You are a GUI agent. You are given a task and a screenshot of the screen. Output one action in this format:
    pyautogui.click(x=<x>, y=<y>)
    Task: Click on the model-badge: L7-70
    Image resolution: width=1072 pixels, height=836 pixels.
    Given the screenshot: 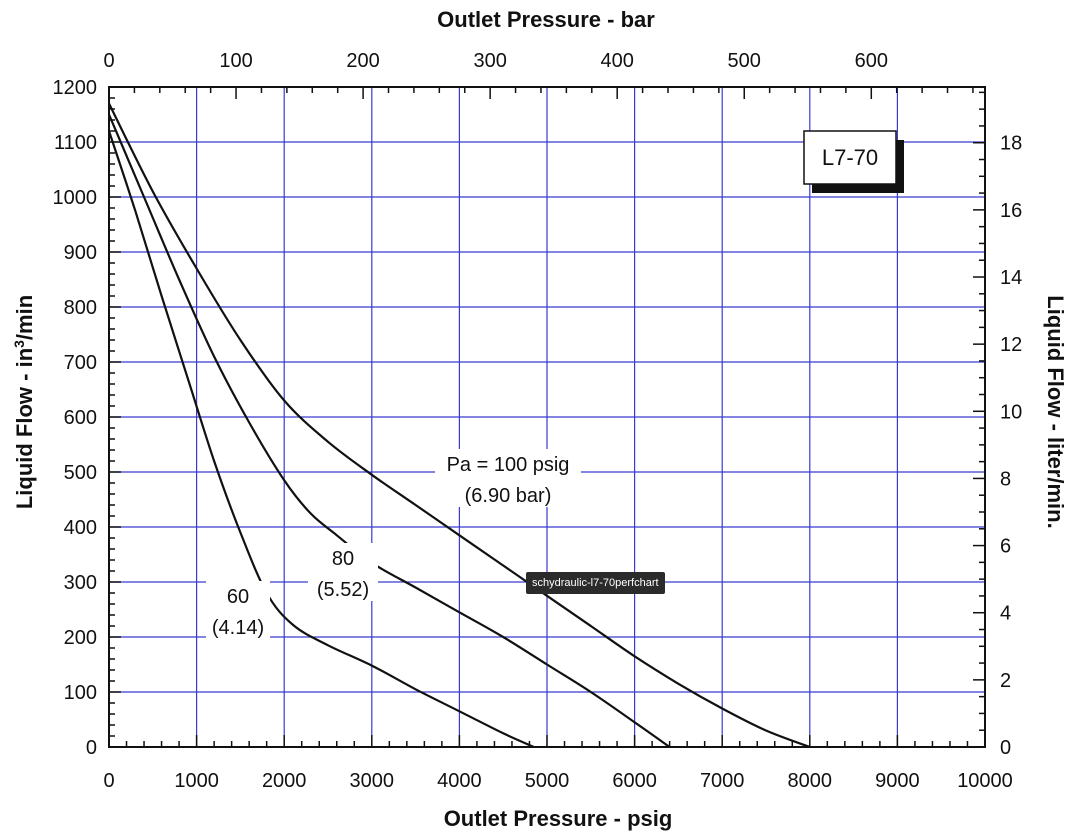 What is the action you would take?
    pyautogui.click(x=853, y=161)
    